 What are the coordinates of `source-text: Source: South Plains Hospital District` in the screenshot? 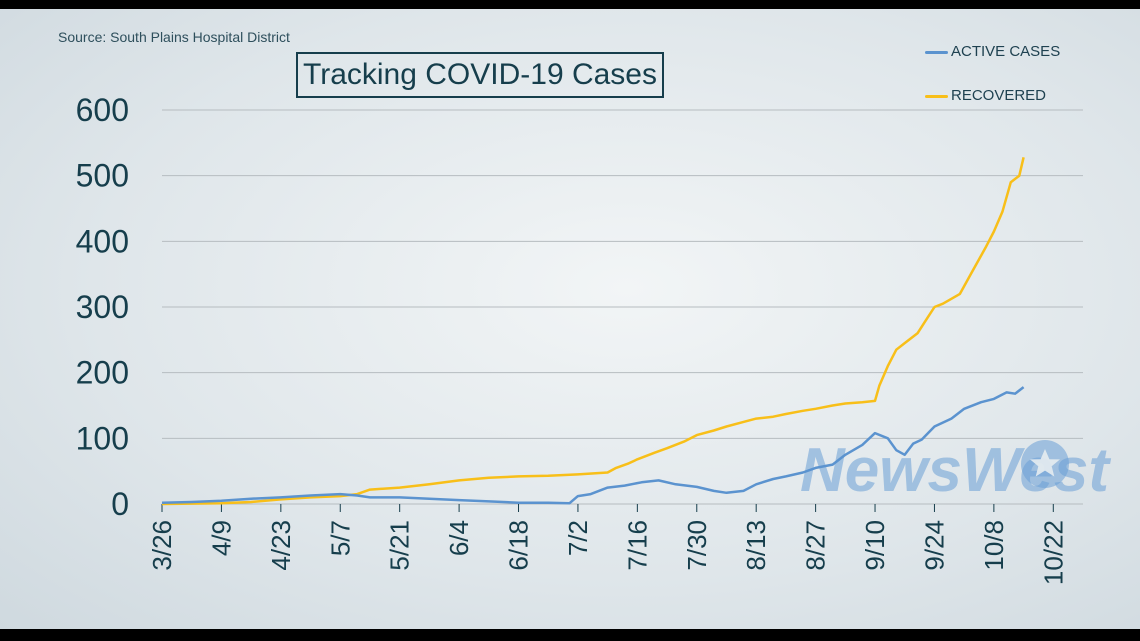 It's located at (174, 37).